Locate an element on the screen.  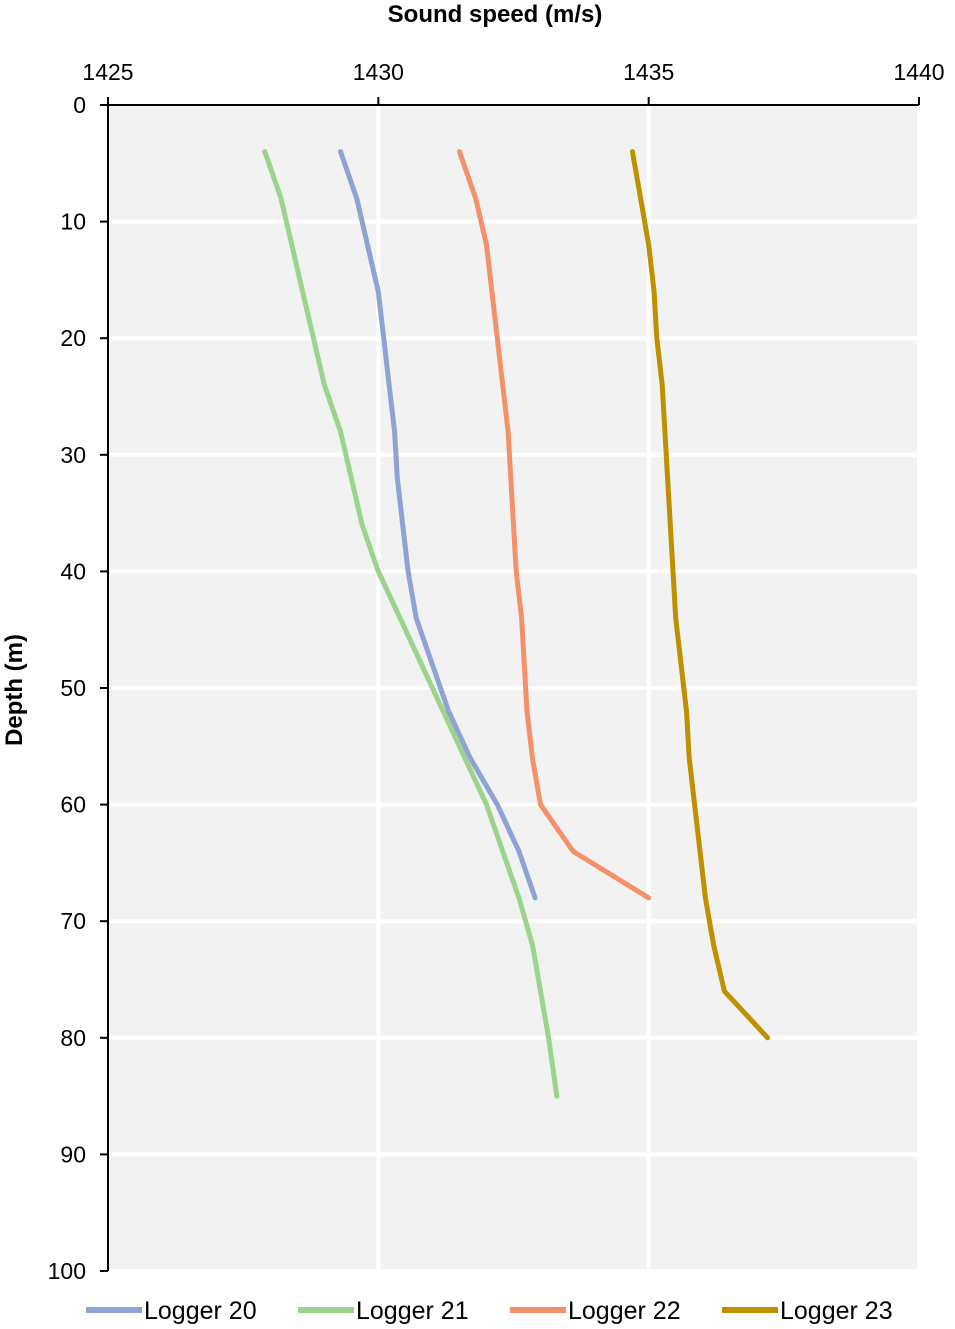
x-tick-labels: 1425 1430 1435 1440 is located at coordinates (513, 72).